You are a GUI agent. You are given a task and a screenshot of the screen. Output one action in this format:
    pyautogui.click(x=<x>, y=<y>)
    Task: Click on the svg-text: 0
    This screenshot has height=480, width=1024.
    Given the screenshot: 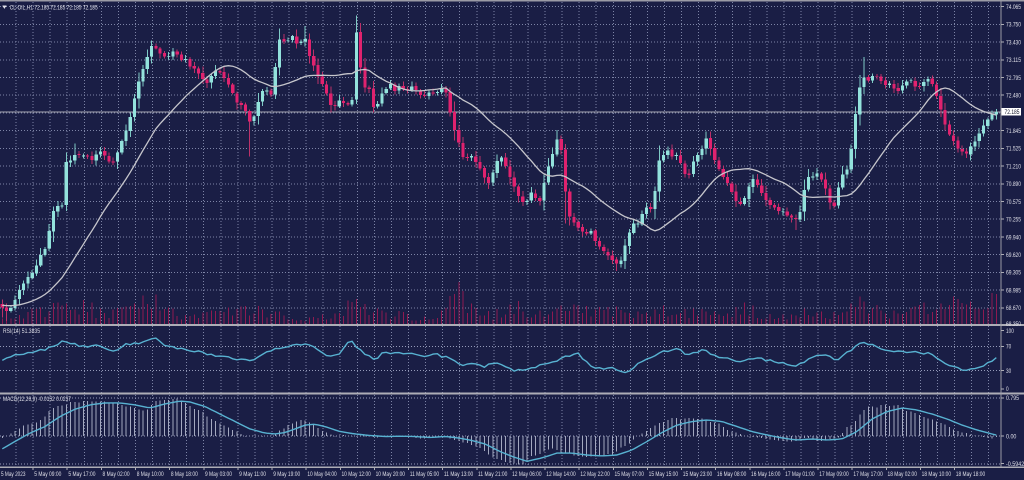 What is the action you would take?
    pyautogui.click(x=1007, y=389)
    